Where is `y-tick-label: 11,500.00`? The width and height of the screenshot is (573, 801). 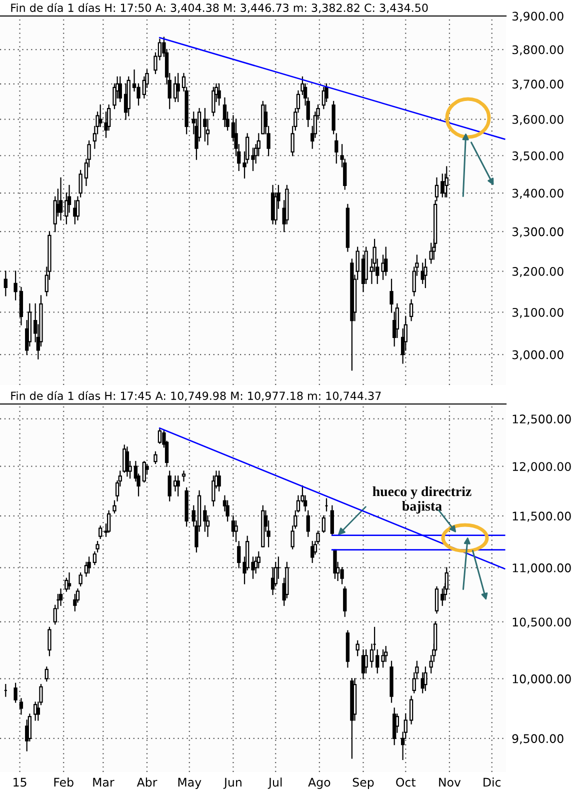
y-tick-label: 11,500.00 is located at coordinates (541, 517).